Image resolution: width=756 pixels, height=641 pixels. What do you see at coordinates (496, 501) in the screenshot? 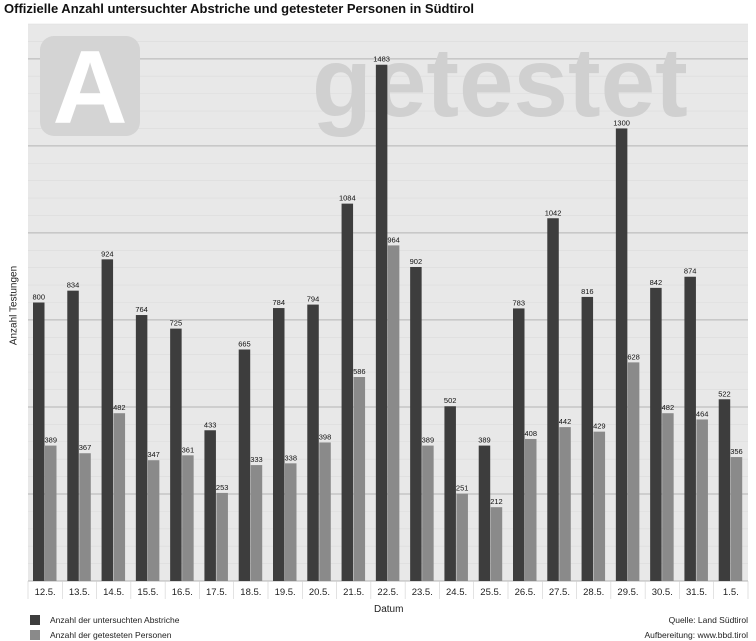
I see `data-label-personen-25.5.: 212` at bounding box center [496, 501].